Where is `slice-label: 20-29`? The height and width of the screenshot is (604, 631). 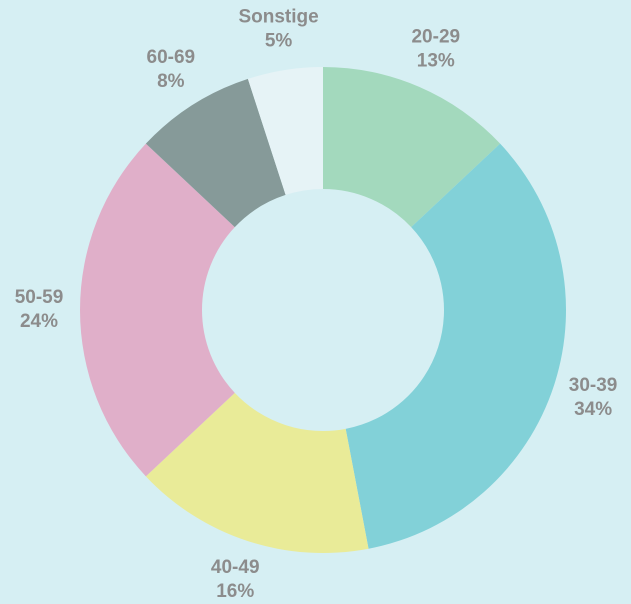 slice-label: 20-29 is located at coordinates (435, 36).